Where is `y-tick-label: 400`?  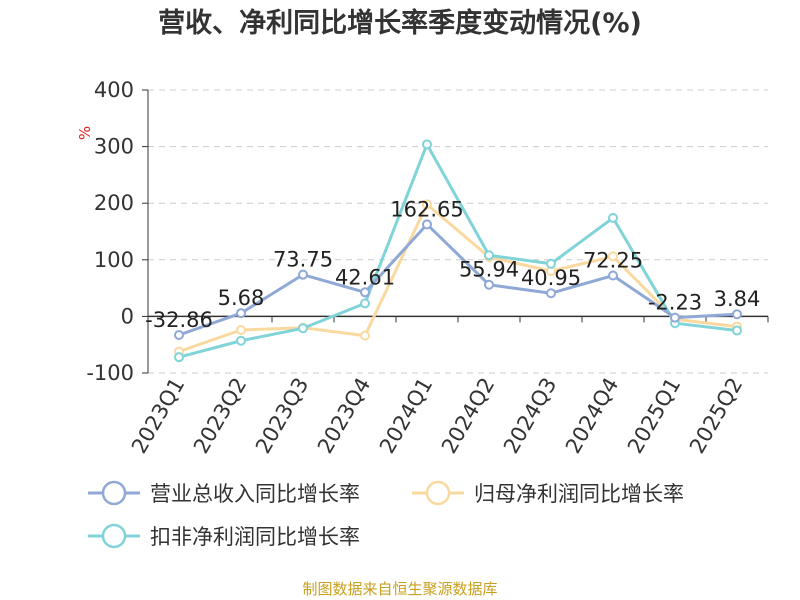 y-tick-label: 400 is located at coordinates (114, 90).